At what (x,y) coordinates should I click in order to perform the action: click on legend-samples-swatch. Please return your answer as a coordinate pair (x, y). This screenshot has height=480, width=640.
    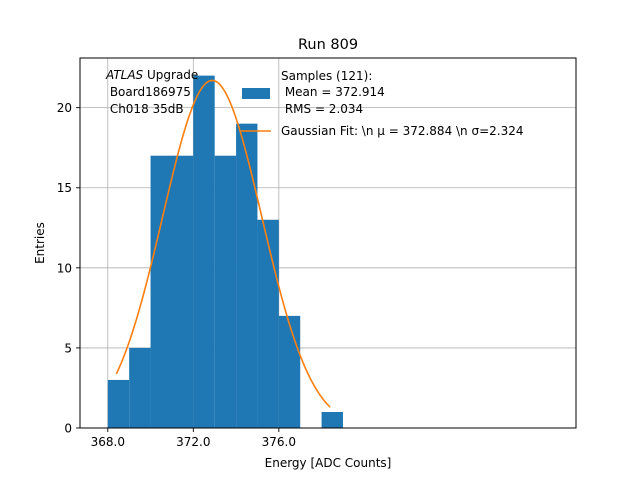
    Looking at the image, I should click on (256, 93).